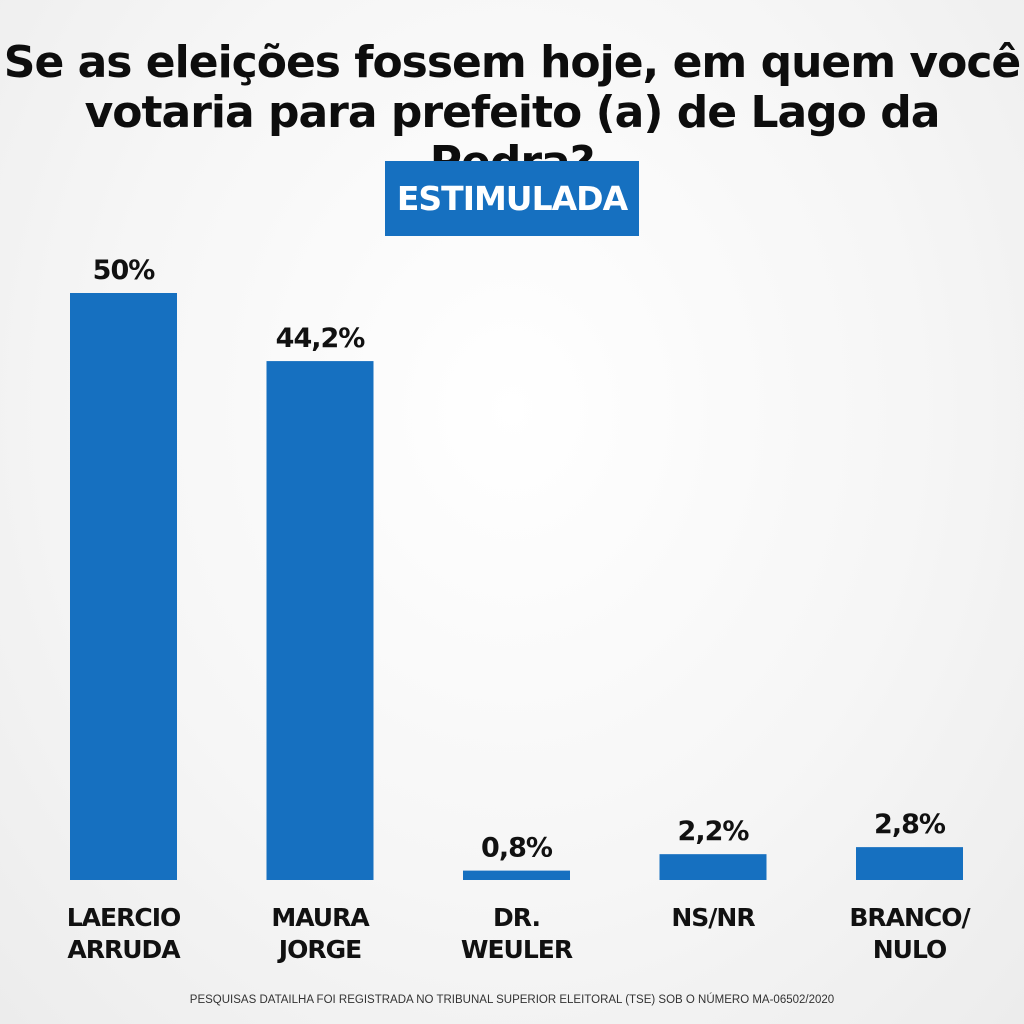 This screenshot has width=1024, height=1024. I want to click on category-label-2-0: DR., so click(516, 917).